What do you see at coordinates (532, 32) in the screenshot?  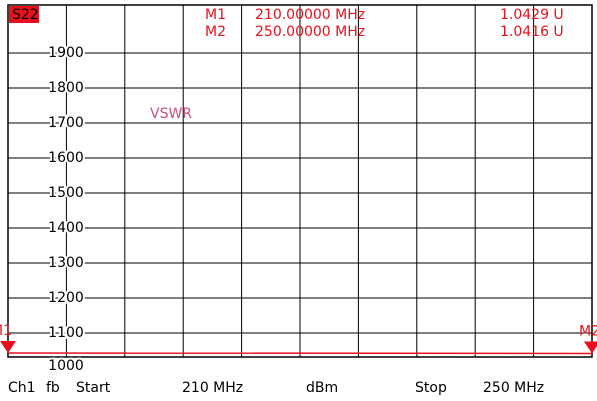 I see `marker-value: 1.0416 U` at bounding box center [532, 32].